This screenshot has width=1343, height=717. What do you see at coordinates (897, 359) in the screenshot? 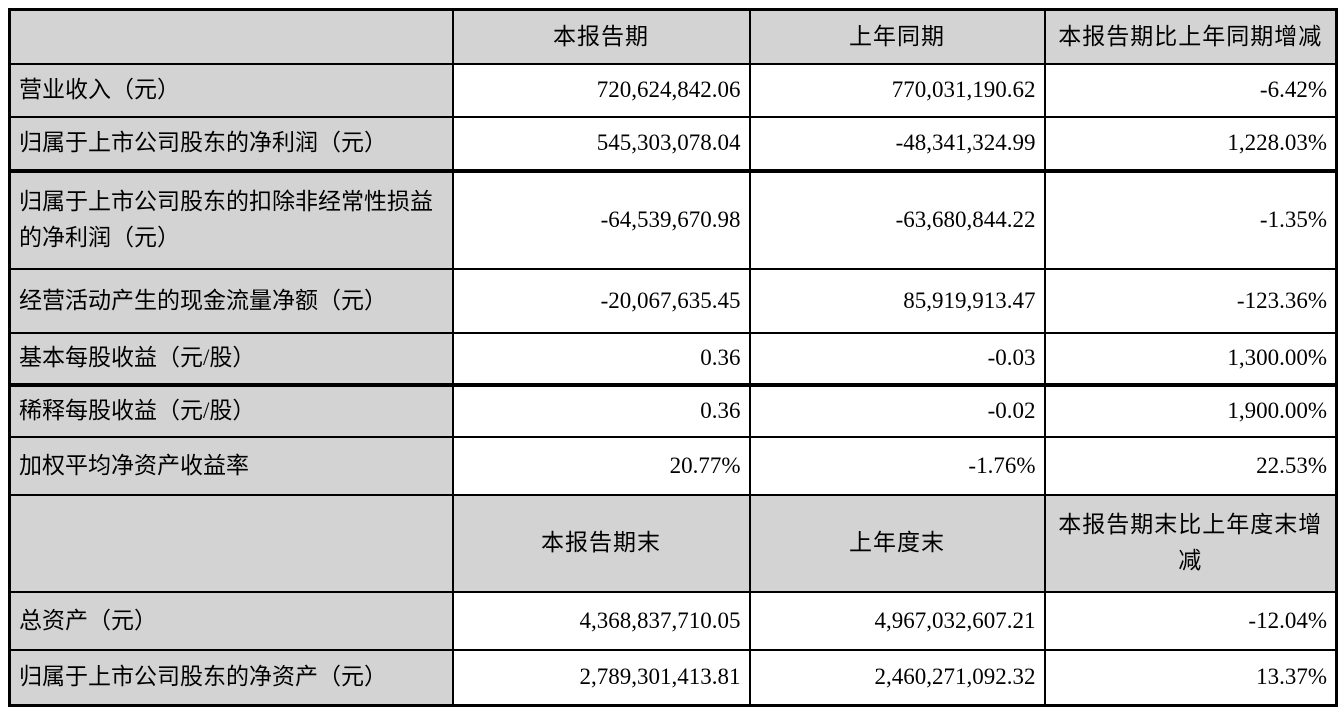
I see `prior-period-value: -0.03` at bounding box center [897, 359].